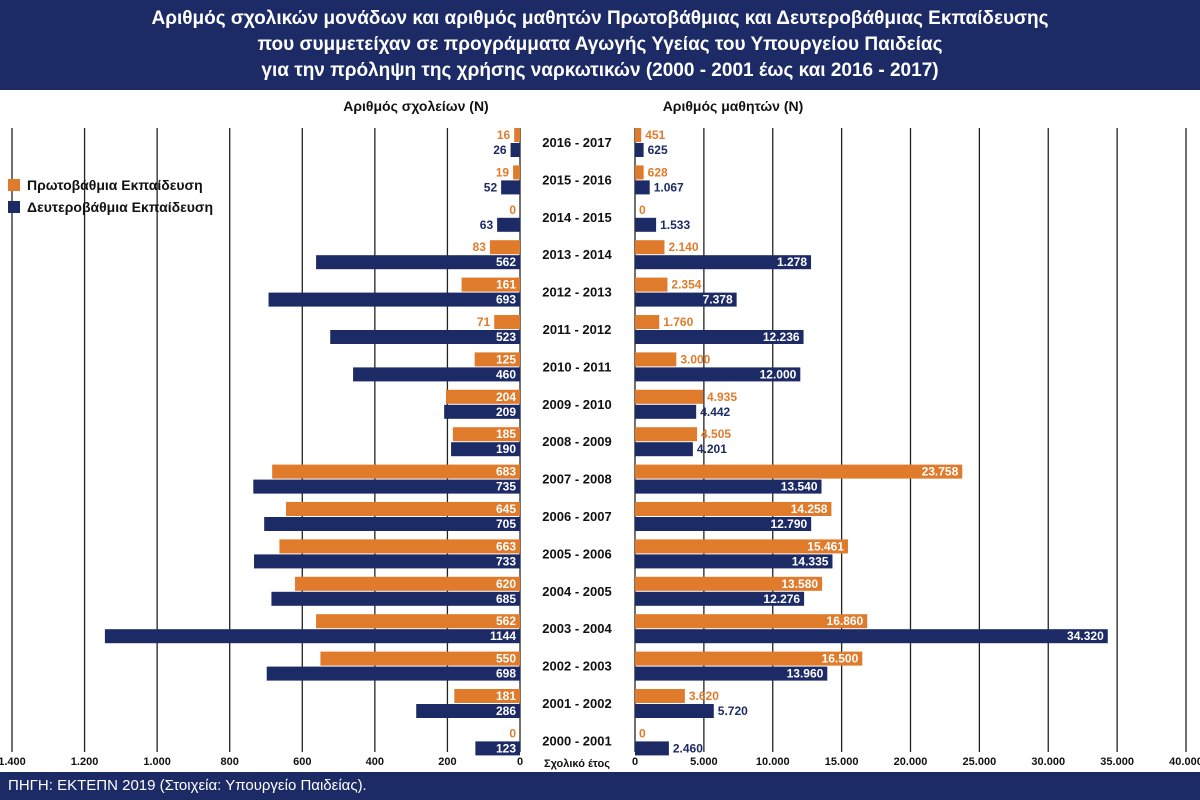 The height and width of the screenshot is (800, 1200). Describe the element at coordinates (715, 412) in the screenshot. I see `right-value-label-secondary: 4.442` at that location.